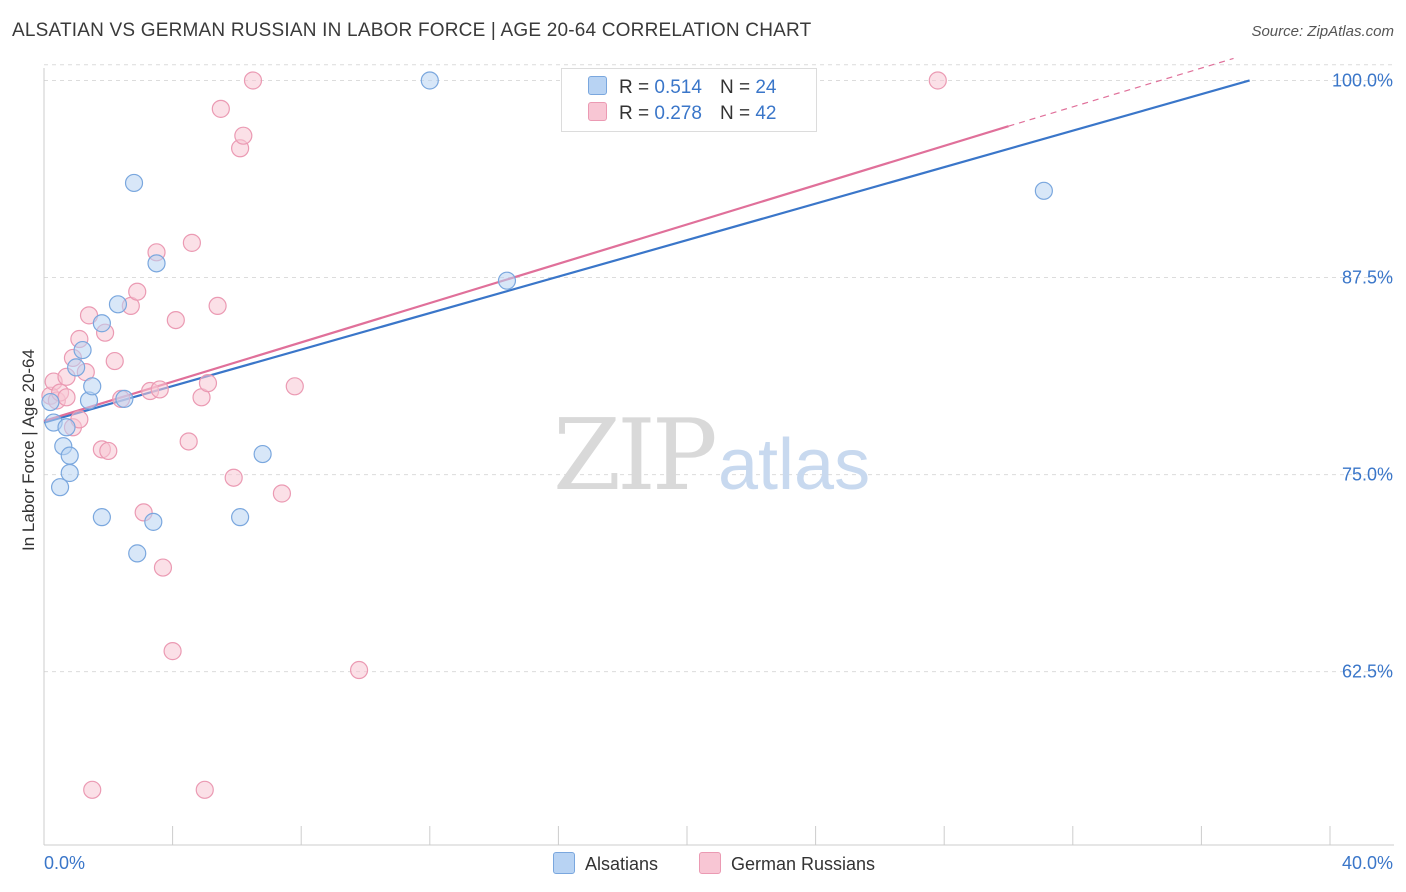 The image size is (1406, 892). What do you see at coordinates (622, 864) in the screenshot?
I see `alsatians-legend-label: Alsatians` at bounding box center [622, 864].